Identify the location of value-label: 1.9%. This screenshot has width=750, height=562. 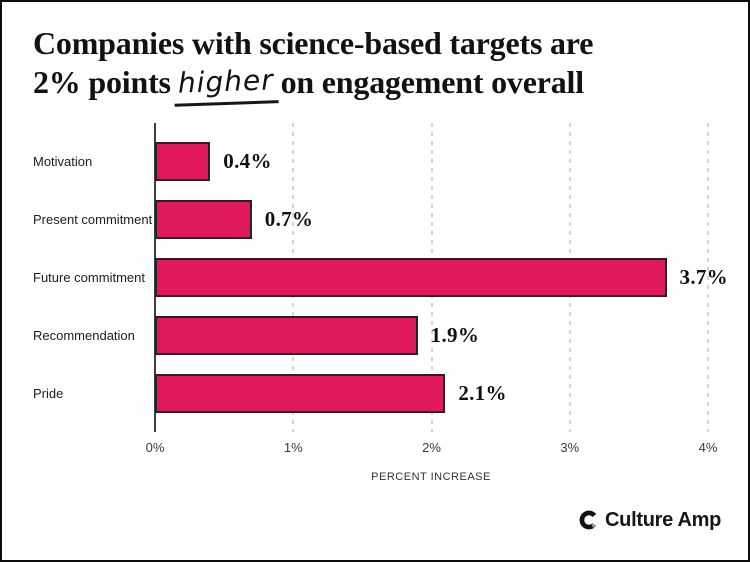
(455, 335).